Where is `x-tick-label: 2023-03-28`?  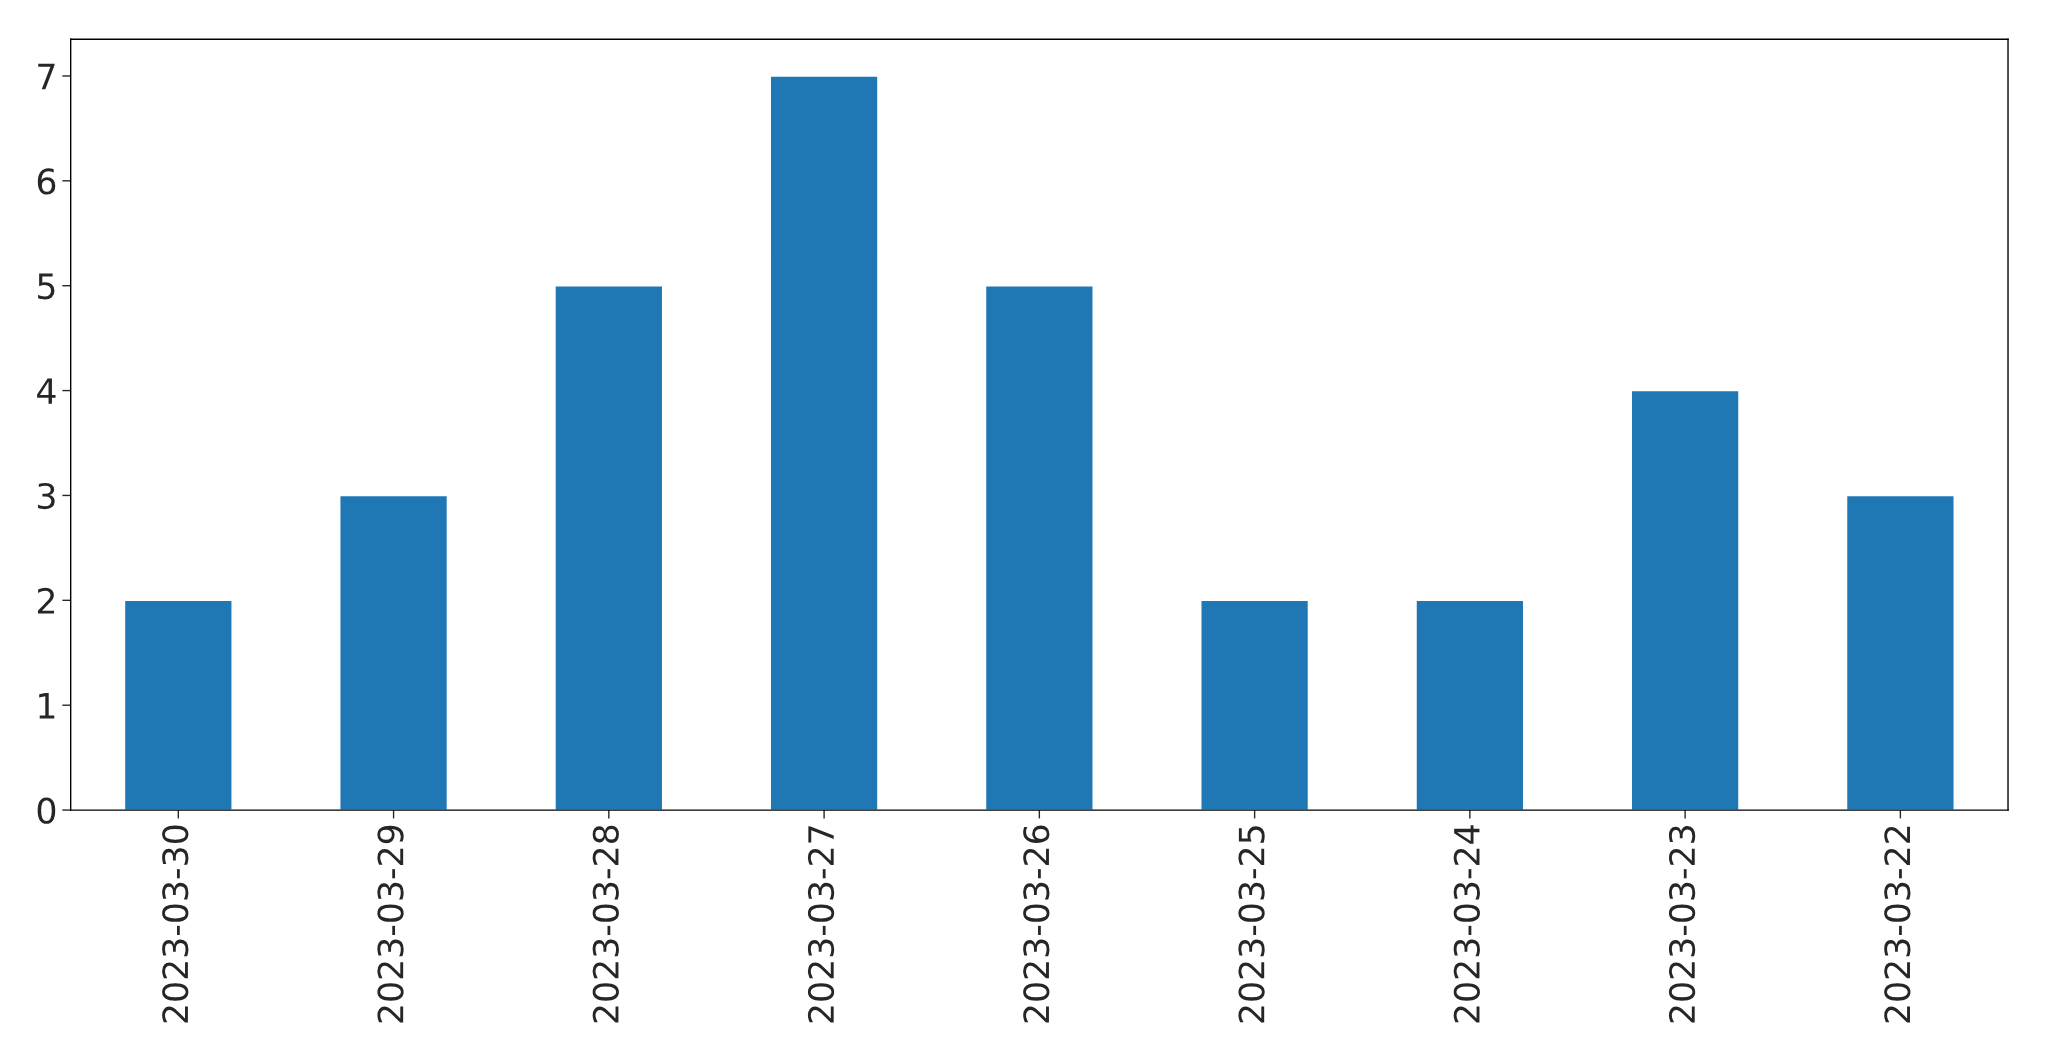 x-tick-label: 2023-03-28 is located at coordinates (605, 924).